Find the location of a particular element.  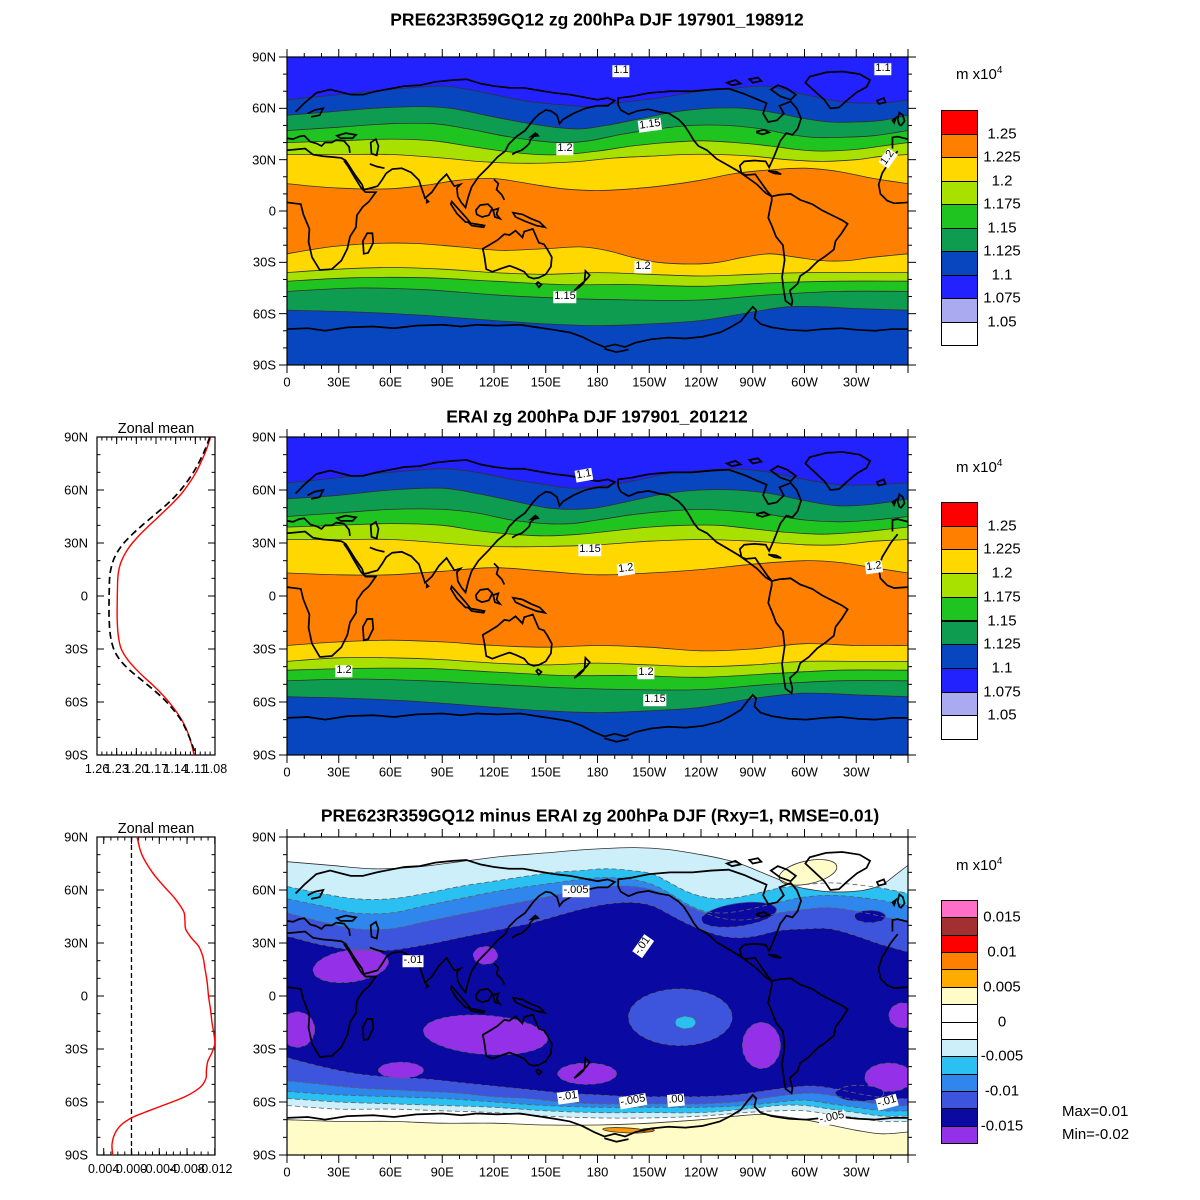

lon-tick-label: 90E is located at coordinates (442, 382).